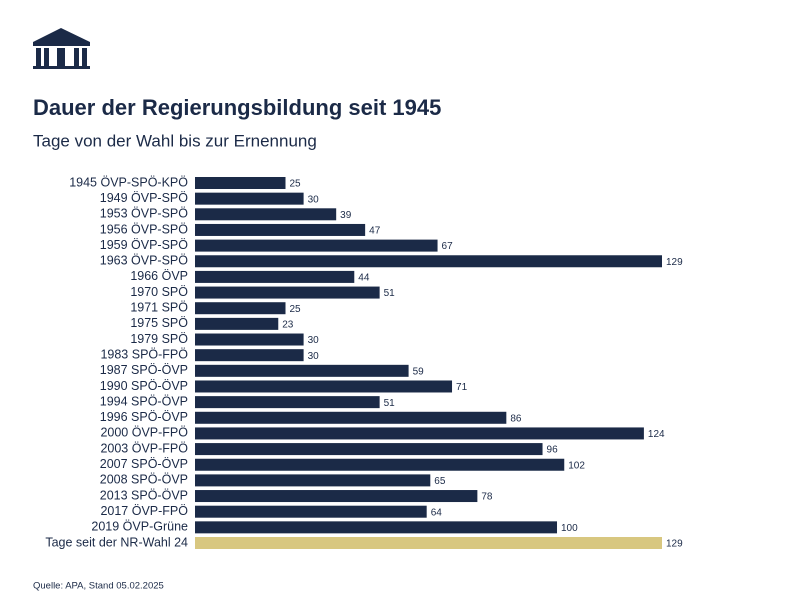 The height and width of the screenshot is (600, 800). Describe the element at coordinates (440, 481) in the screenshot. I see `value-label: 65` at that location.